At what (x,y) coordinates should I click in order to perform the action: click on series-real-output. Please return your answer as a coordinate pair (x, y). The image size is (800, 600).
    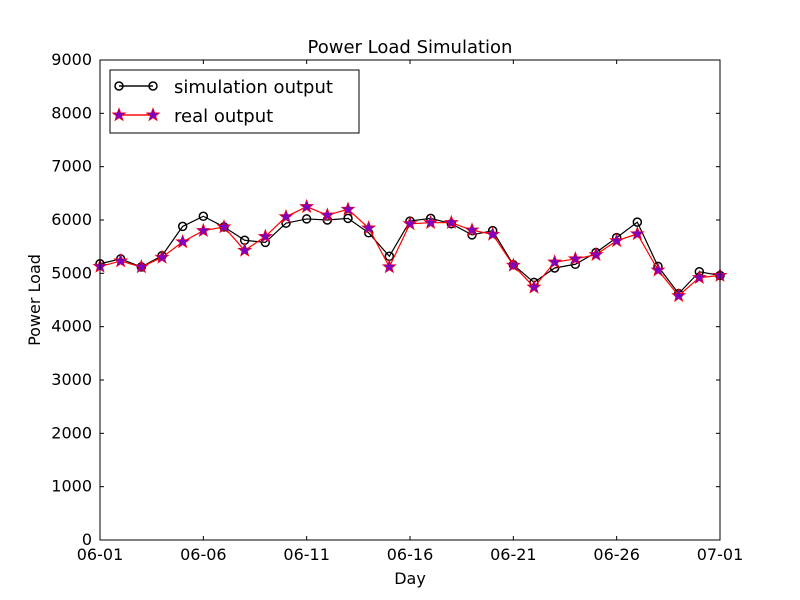
    Looking at the image, I should click on (410, 250).